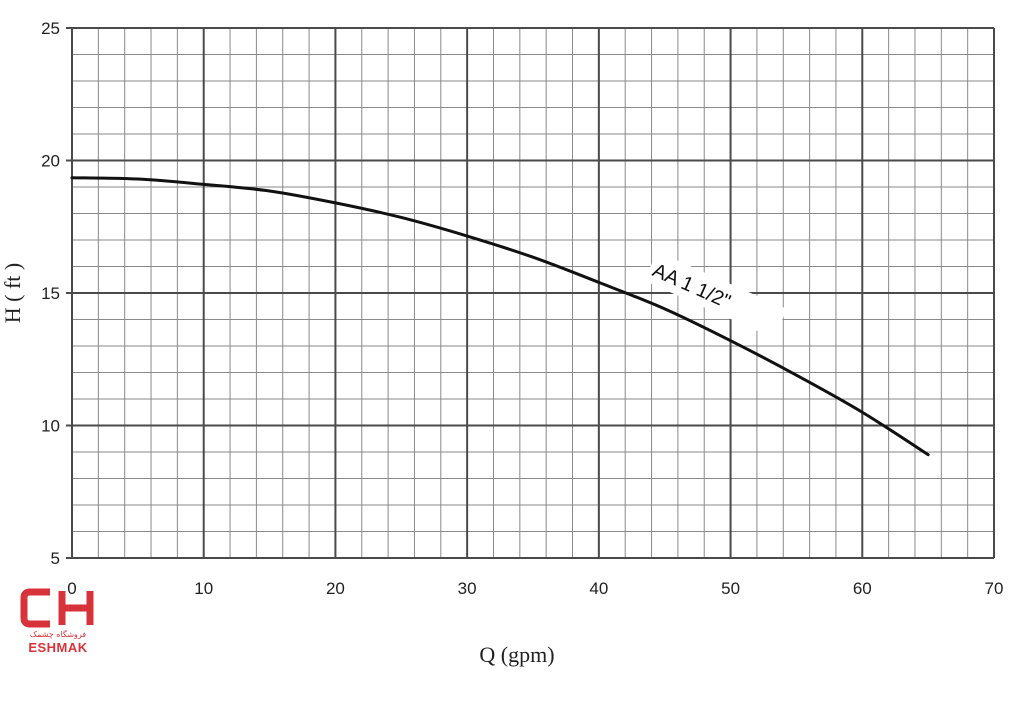 The width and height of the screenshot is (1024, 709). What do you see at coordinates (598, 588) in the screenshot?
I see `x-tick-label: 40` at bounding box center [598, 588].